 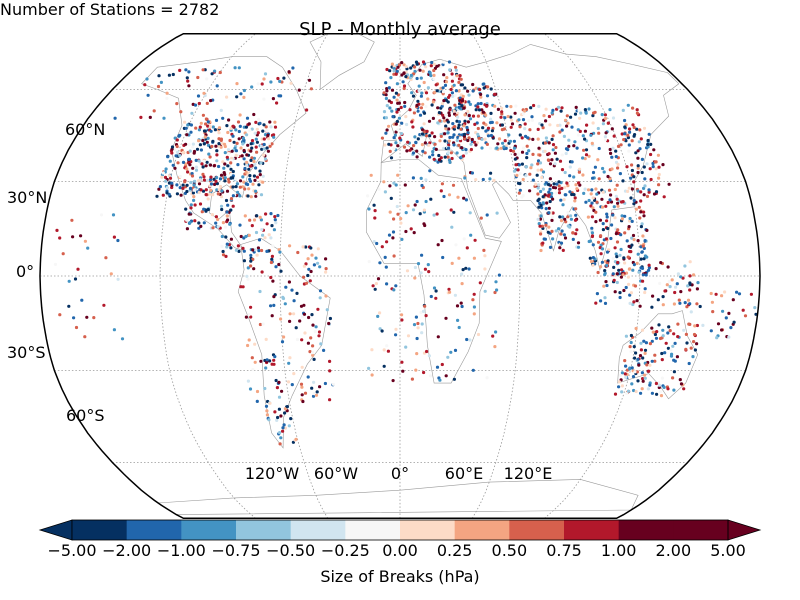 What do you see at coordinates (464, 473) in the screenshot?
I see `lon-label-60e: 60°E` at bounding box center [464, 473].